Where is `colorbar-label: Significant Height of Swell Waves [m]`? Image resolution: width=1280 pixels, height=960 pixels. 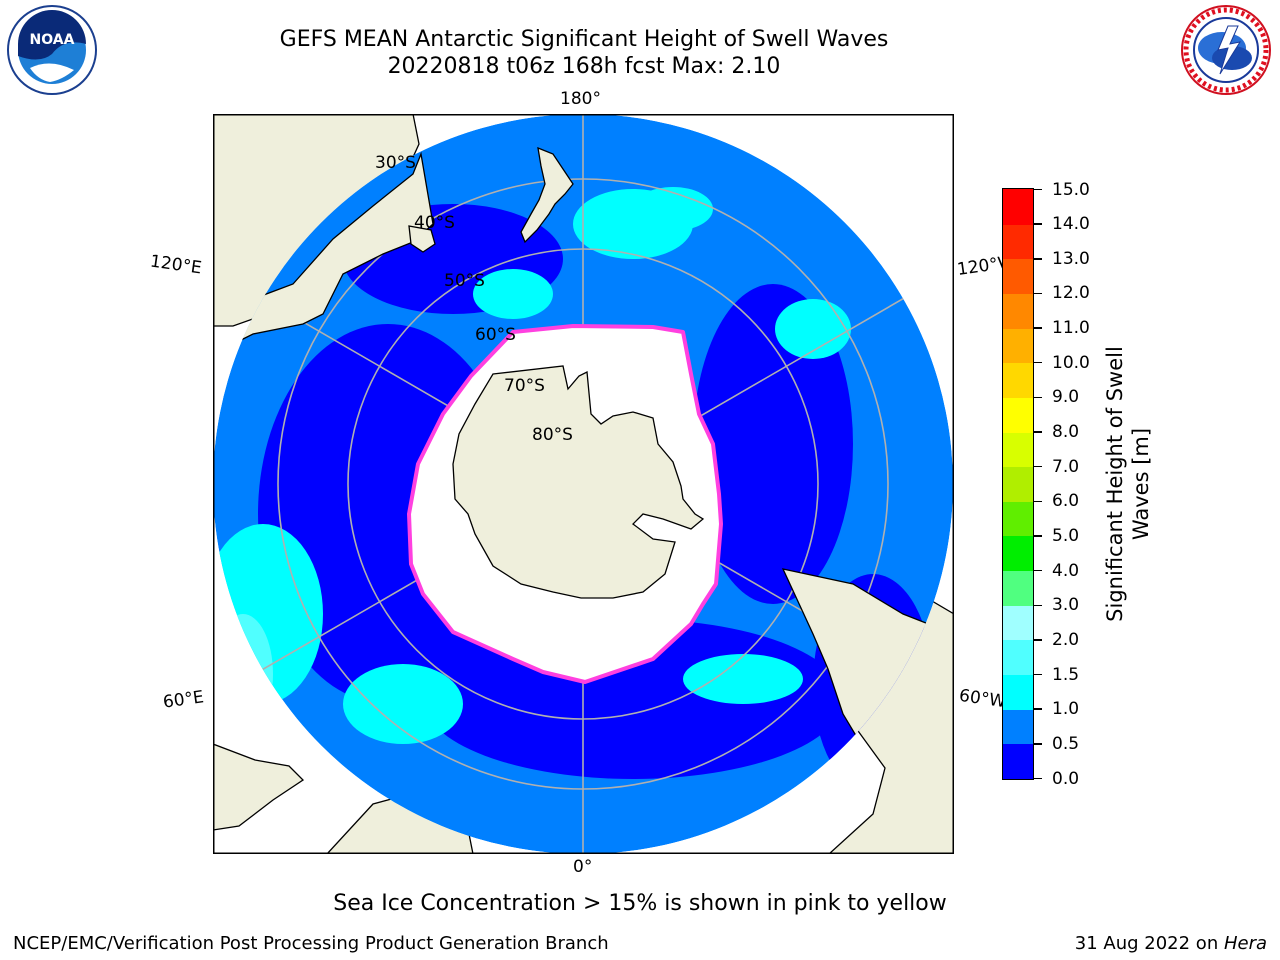 colorbar-label: Significant Height of Swell Waves [m] is located at coordinates (1128, 484).